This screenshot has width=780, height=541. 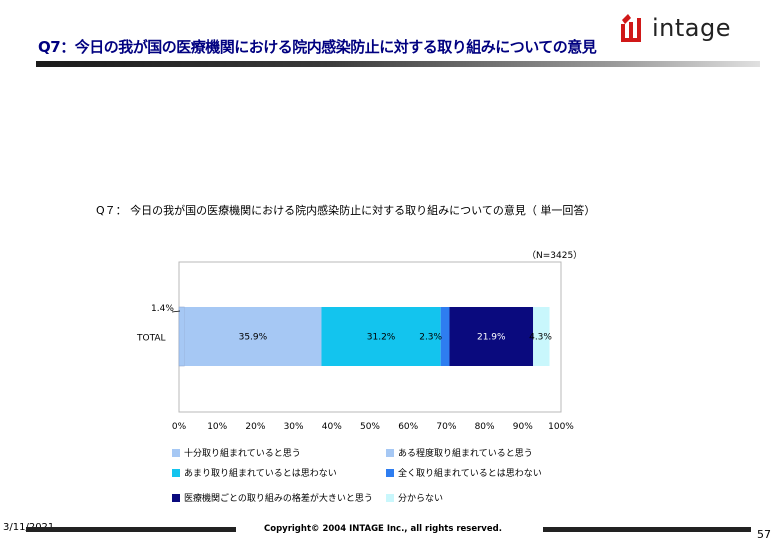 I want to click on sample-size-label: （N=3425）, so click(x=555, y=256).